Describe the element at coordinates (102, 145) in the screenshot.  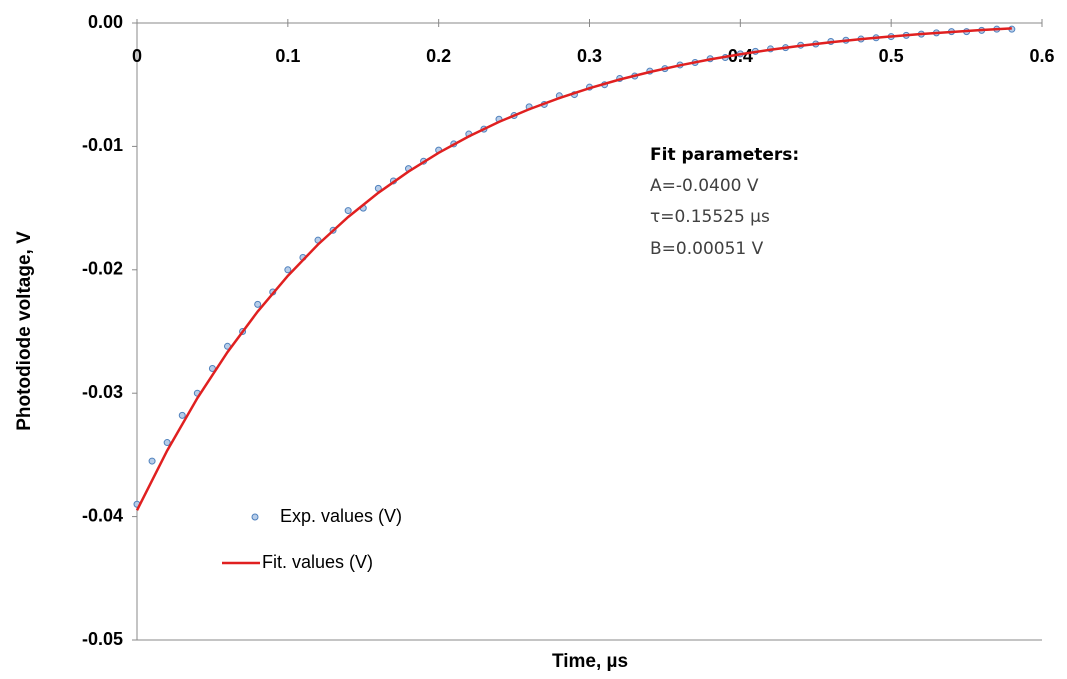
I see `y-tick-label: -0.01` at that location.